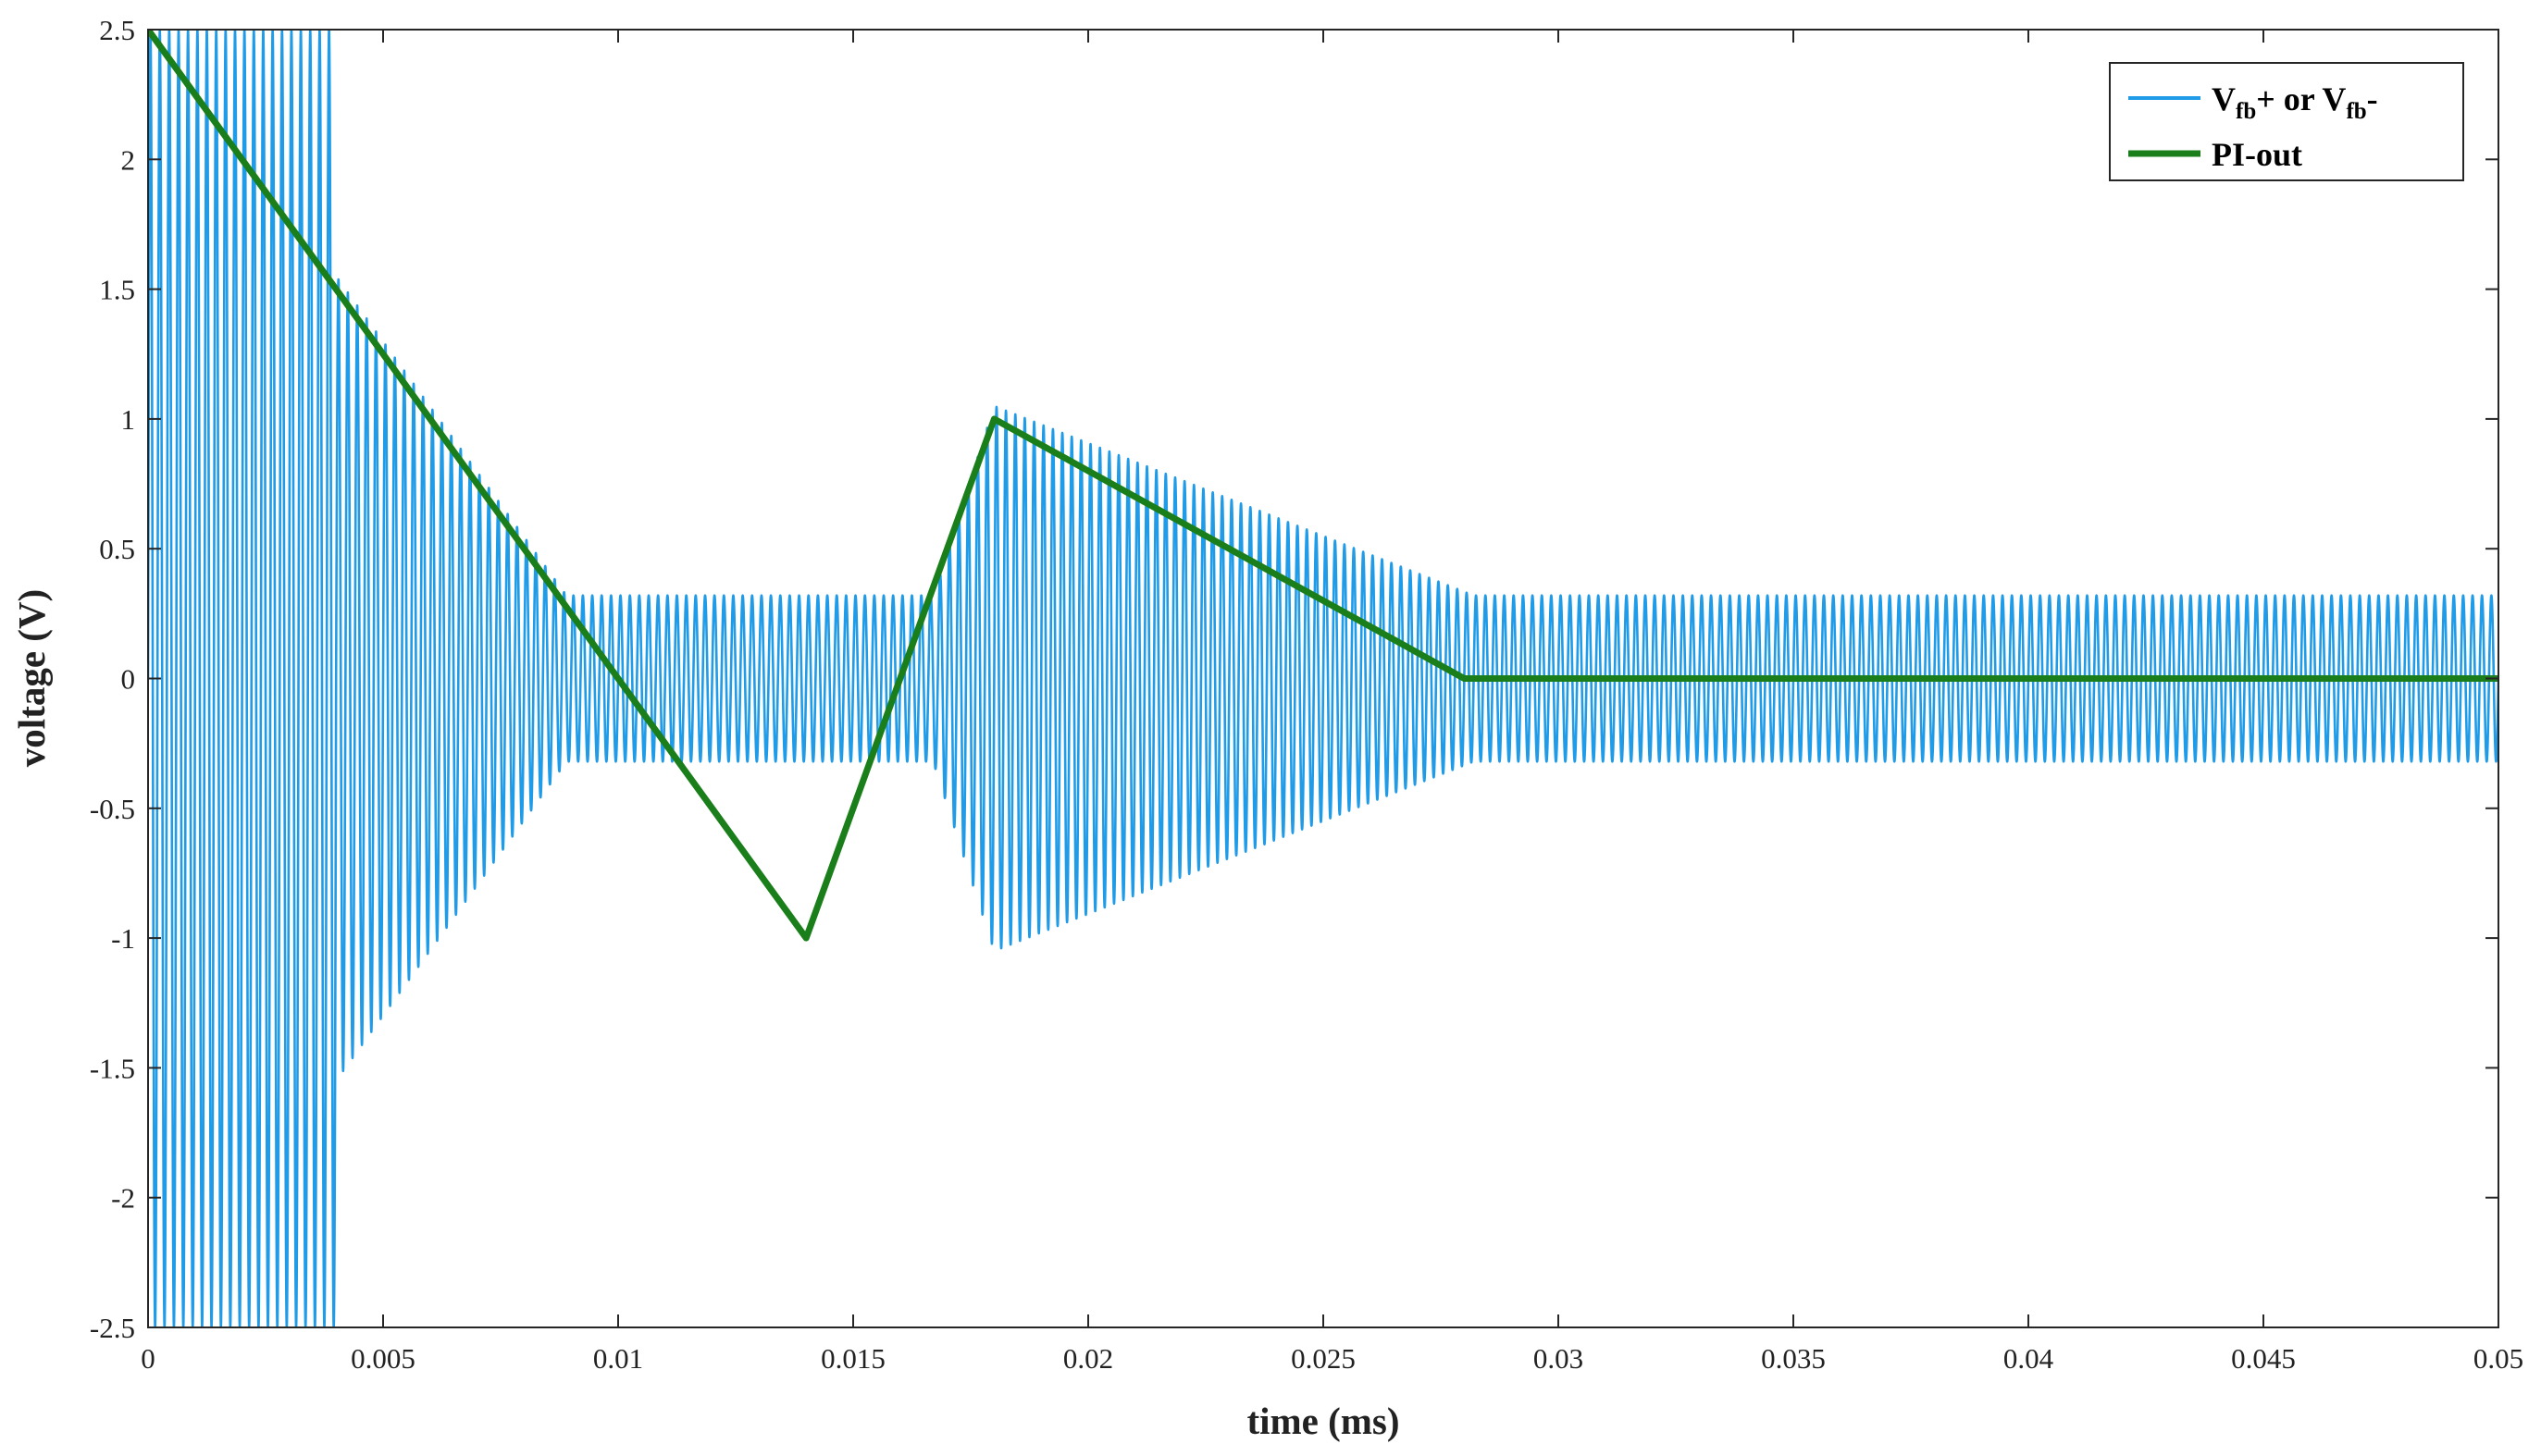 The width and height of the screenshot is (2541, 1456). Describe the element at coordinates (853, 1358) in the screenshot. I see `x-tick-label: 0.015` at that location.